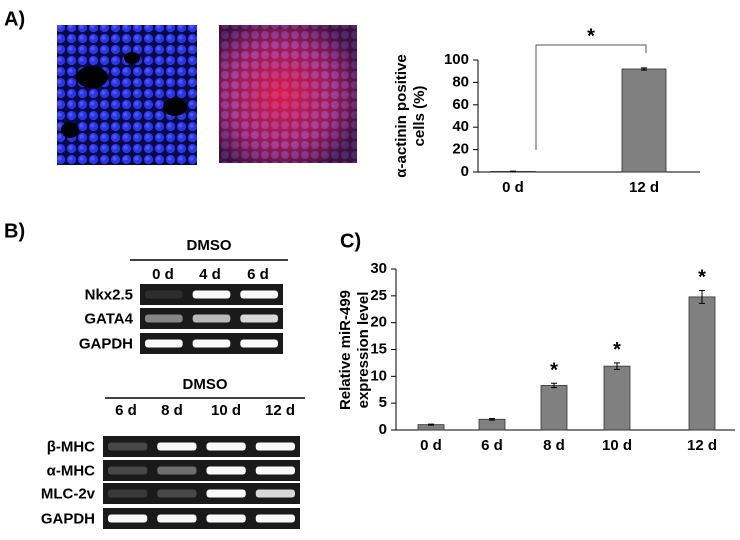  What do you see at coordinates (163, 274) in the screenshot?
I see `lane-label: 0 d` at bounding box center [163, 274].